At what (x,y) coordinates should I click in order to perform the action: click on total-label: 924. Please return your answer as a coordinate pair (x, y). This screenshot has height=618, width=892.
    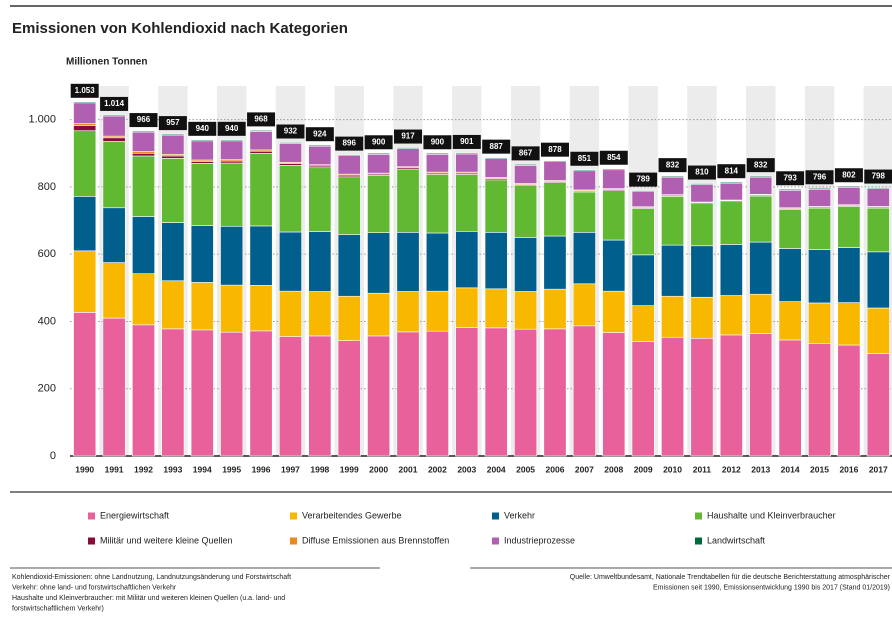
    Looking at the image, I should click on (320, 133).